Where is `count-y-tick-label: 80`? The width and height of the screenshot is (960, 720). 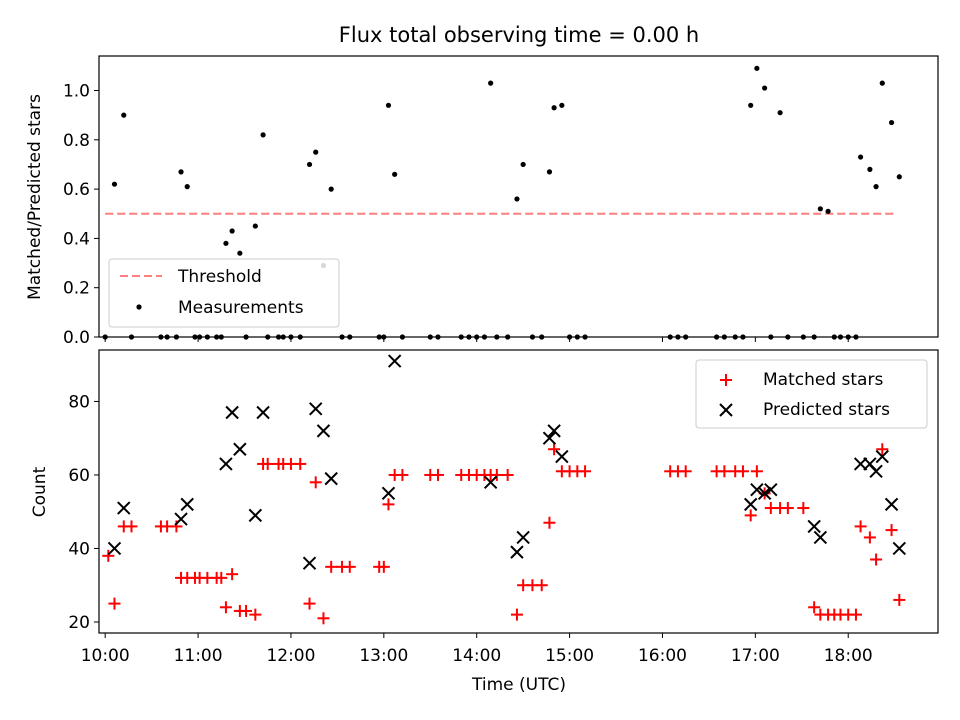 count-y-tick-label: 80 is located at coordinates (79, 402).